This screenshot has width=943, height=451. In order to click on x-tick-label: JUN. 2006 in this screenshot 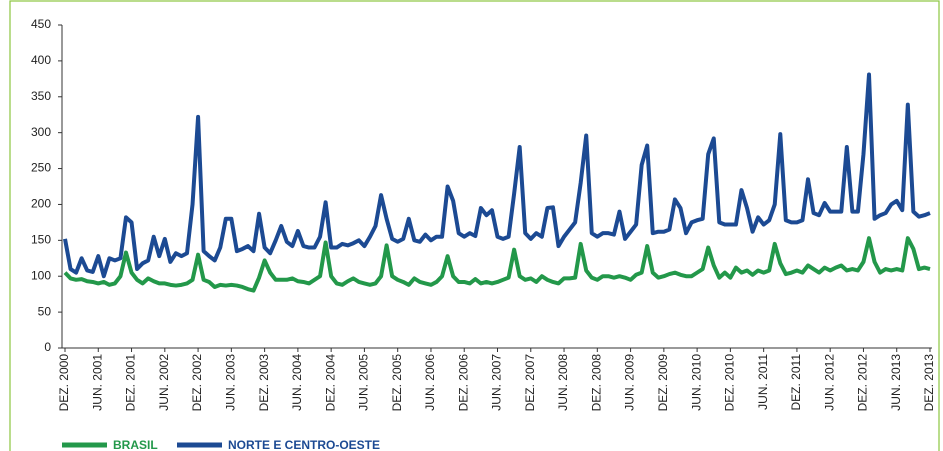, I will do `click(430, 382)`.